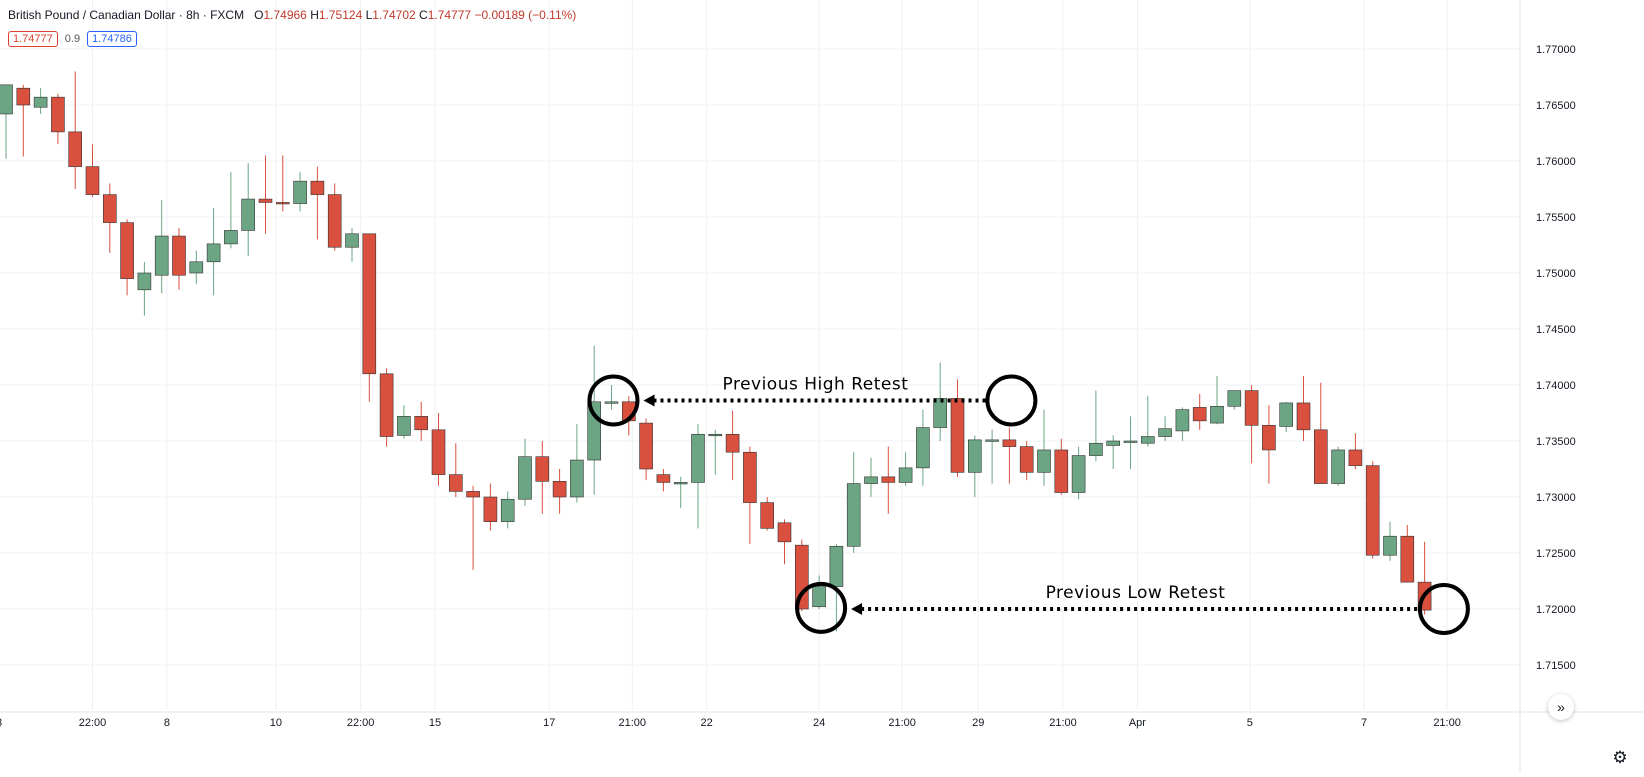 The image size is (1644, 777). What do you see at coordinates (435, 723) in the screenshot?
I see `x-tick-label: 15` at bounding box center [435, 723].